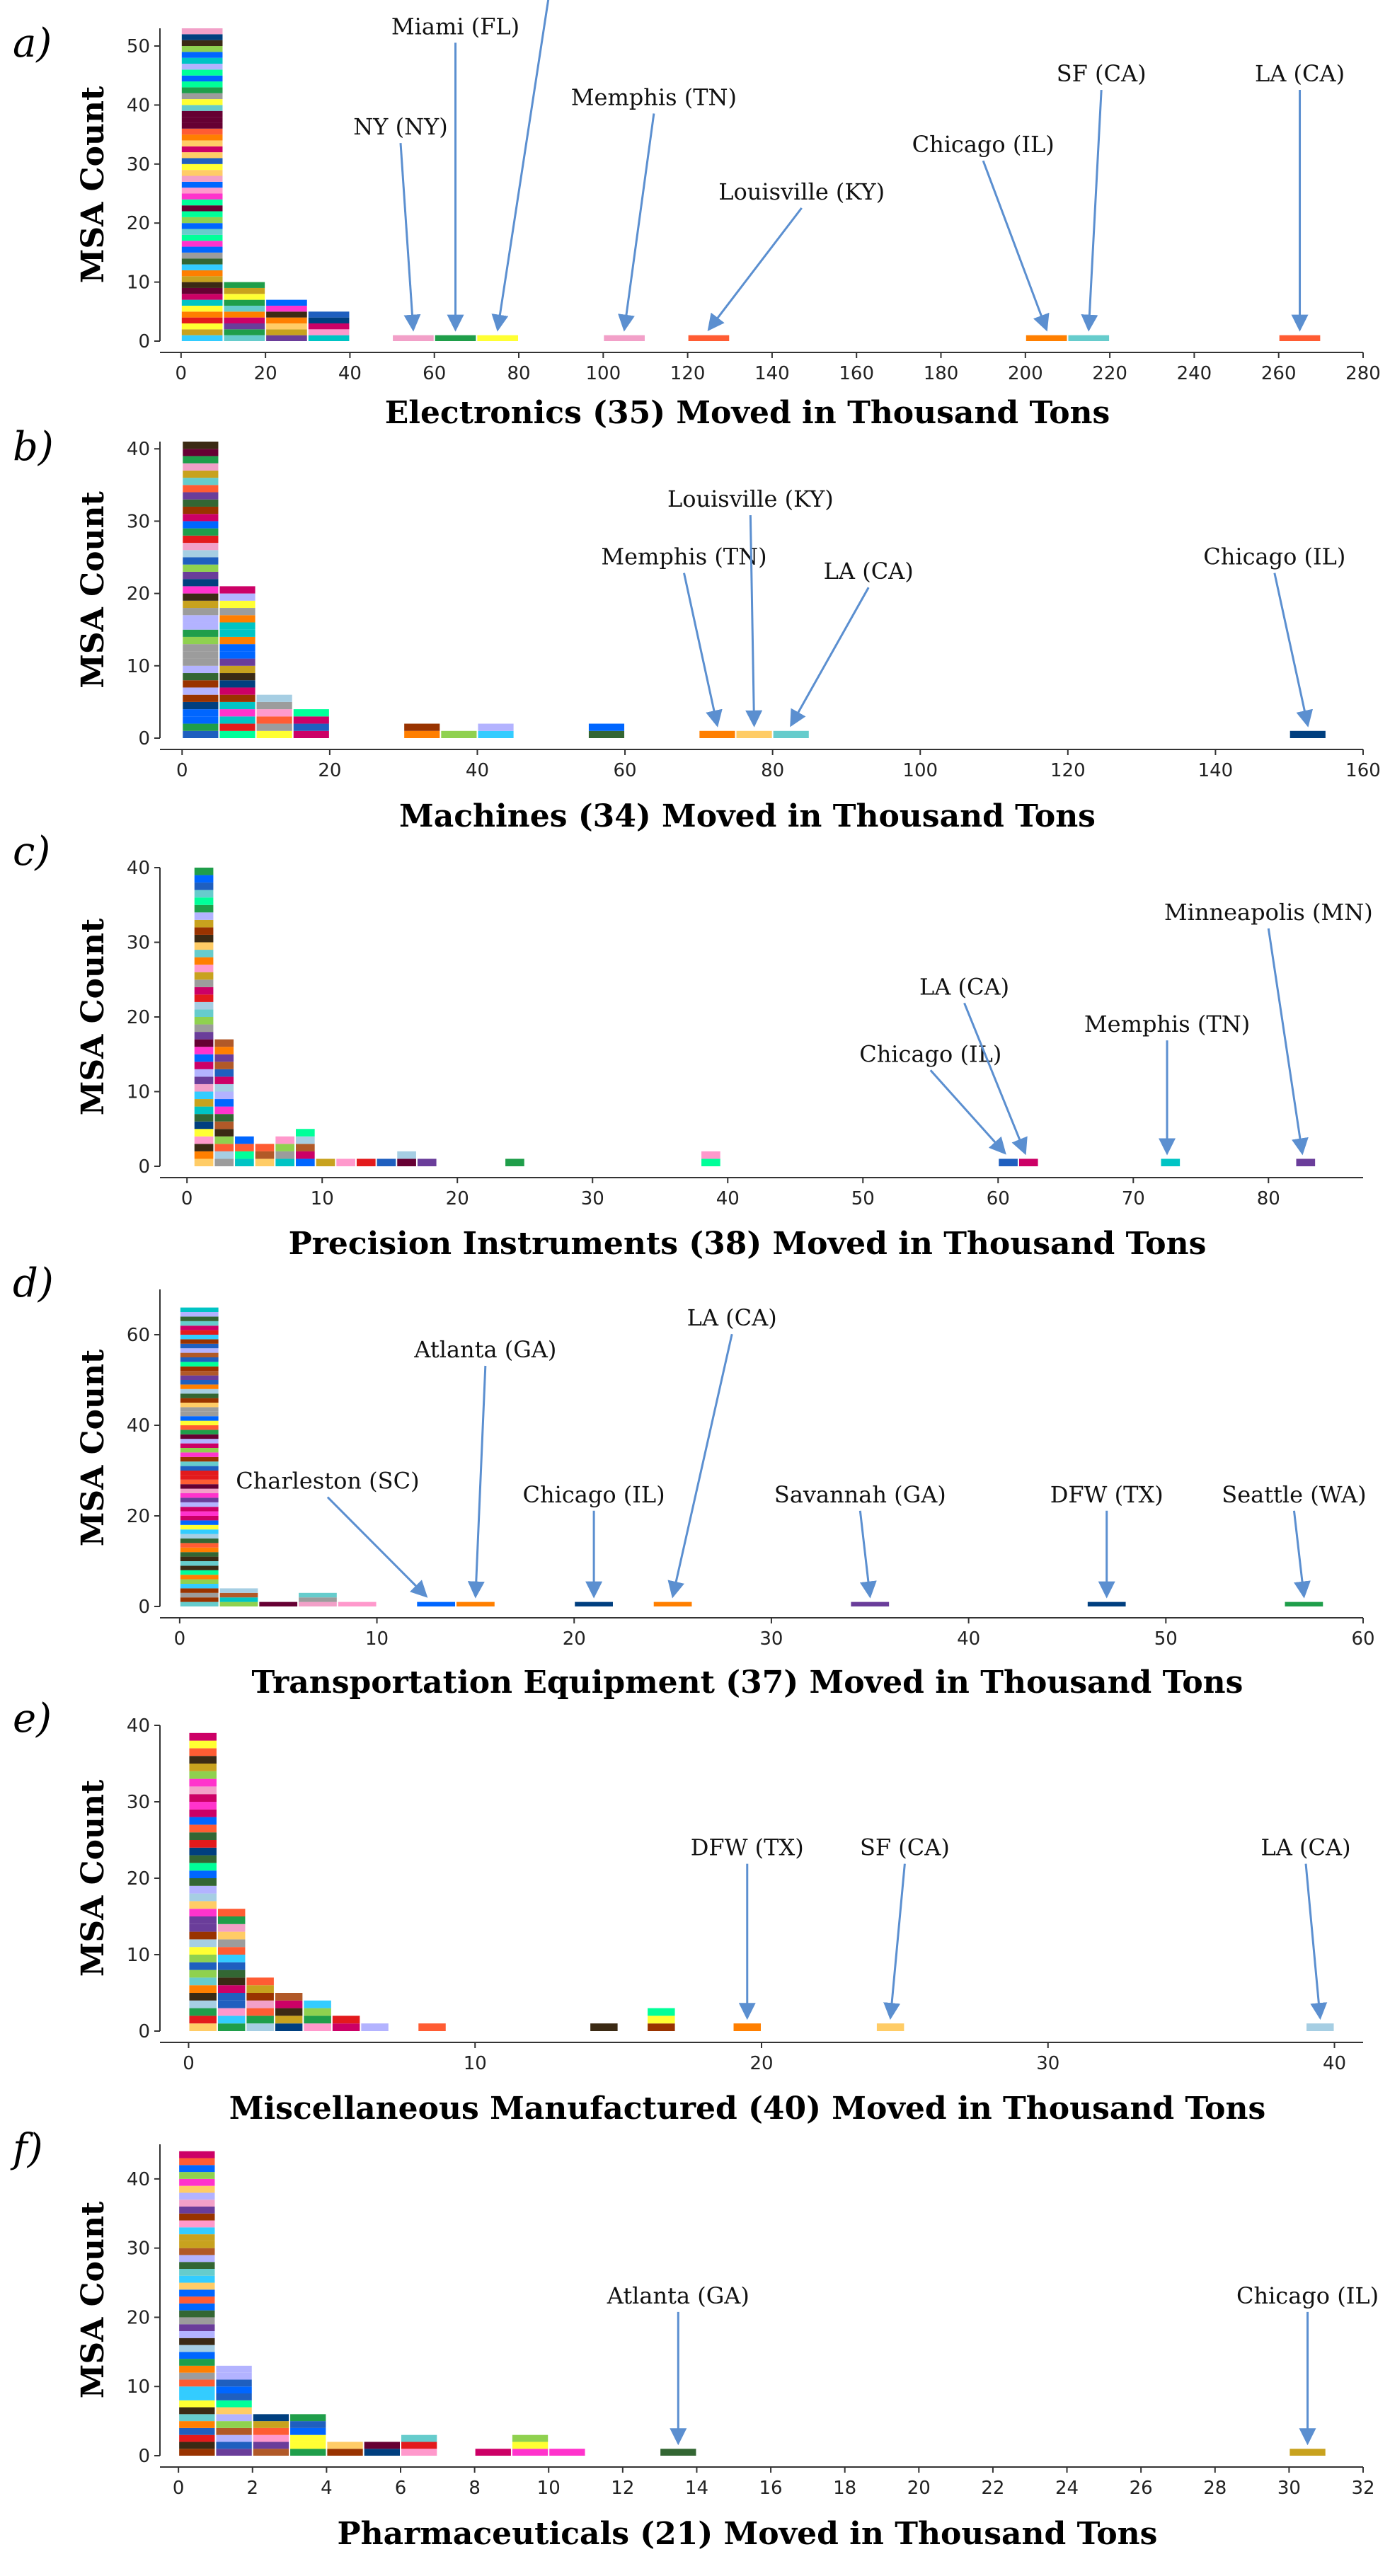 The image size is (1390, 2576). What do you see at coordinates (747, 1847) in the screenshot?
I see `annotation-label: DFW (TX)` at bounding box center [747, 1847].